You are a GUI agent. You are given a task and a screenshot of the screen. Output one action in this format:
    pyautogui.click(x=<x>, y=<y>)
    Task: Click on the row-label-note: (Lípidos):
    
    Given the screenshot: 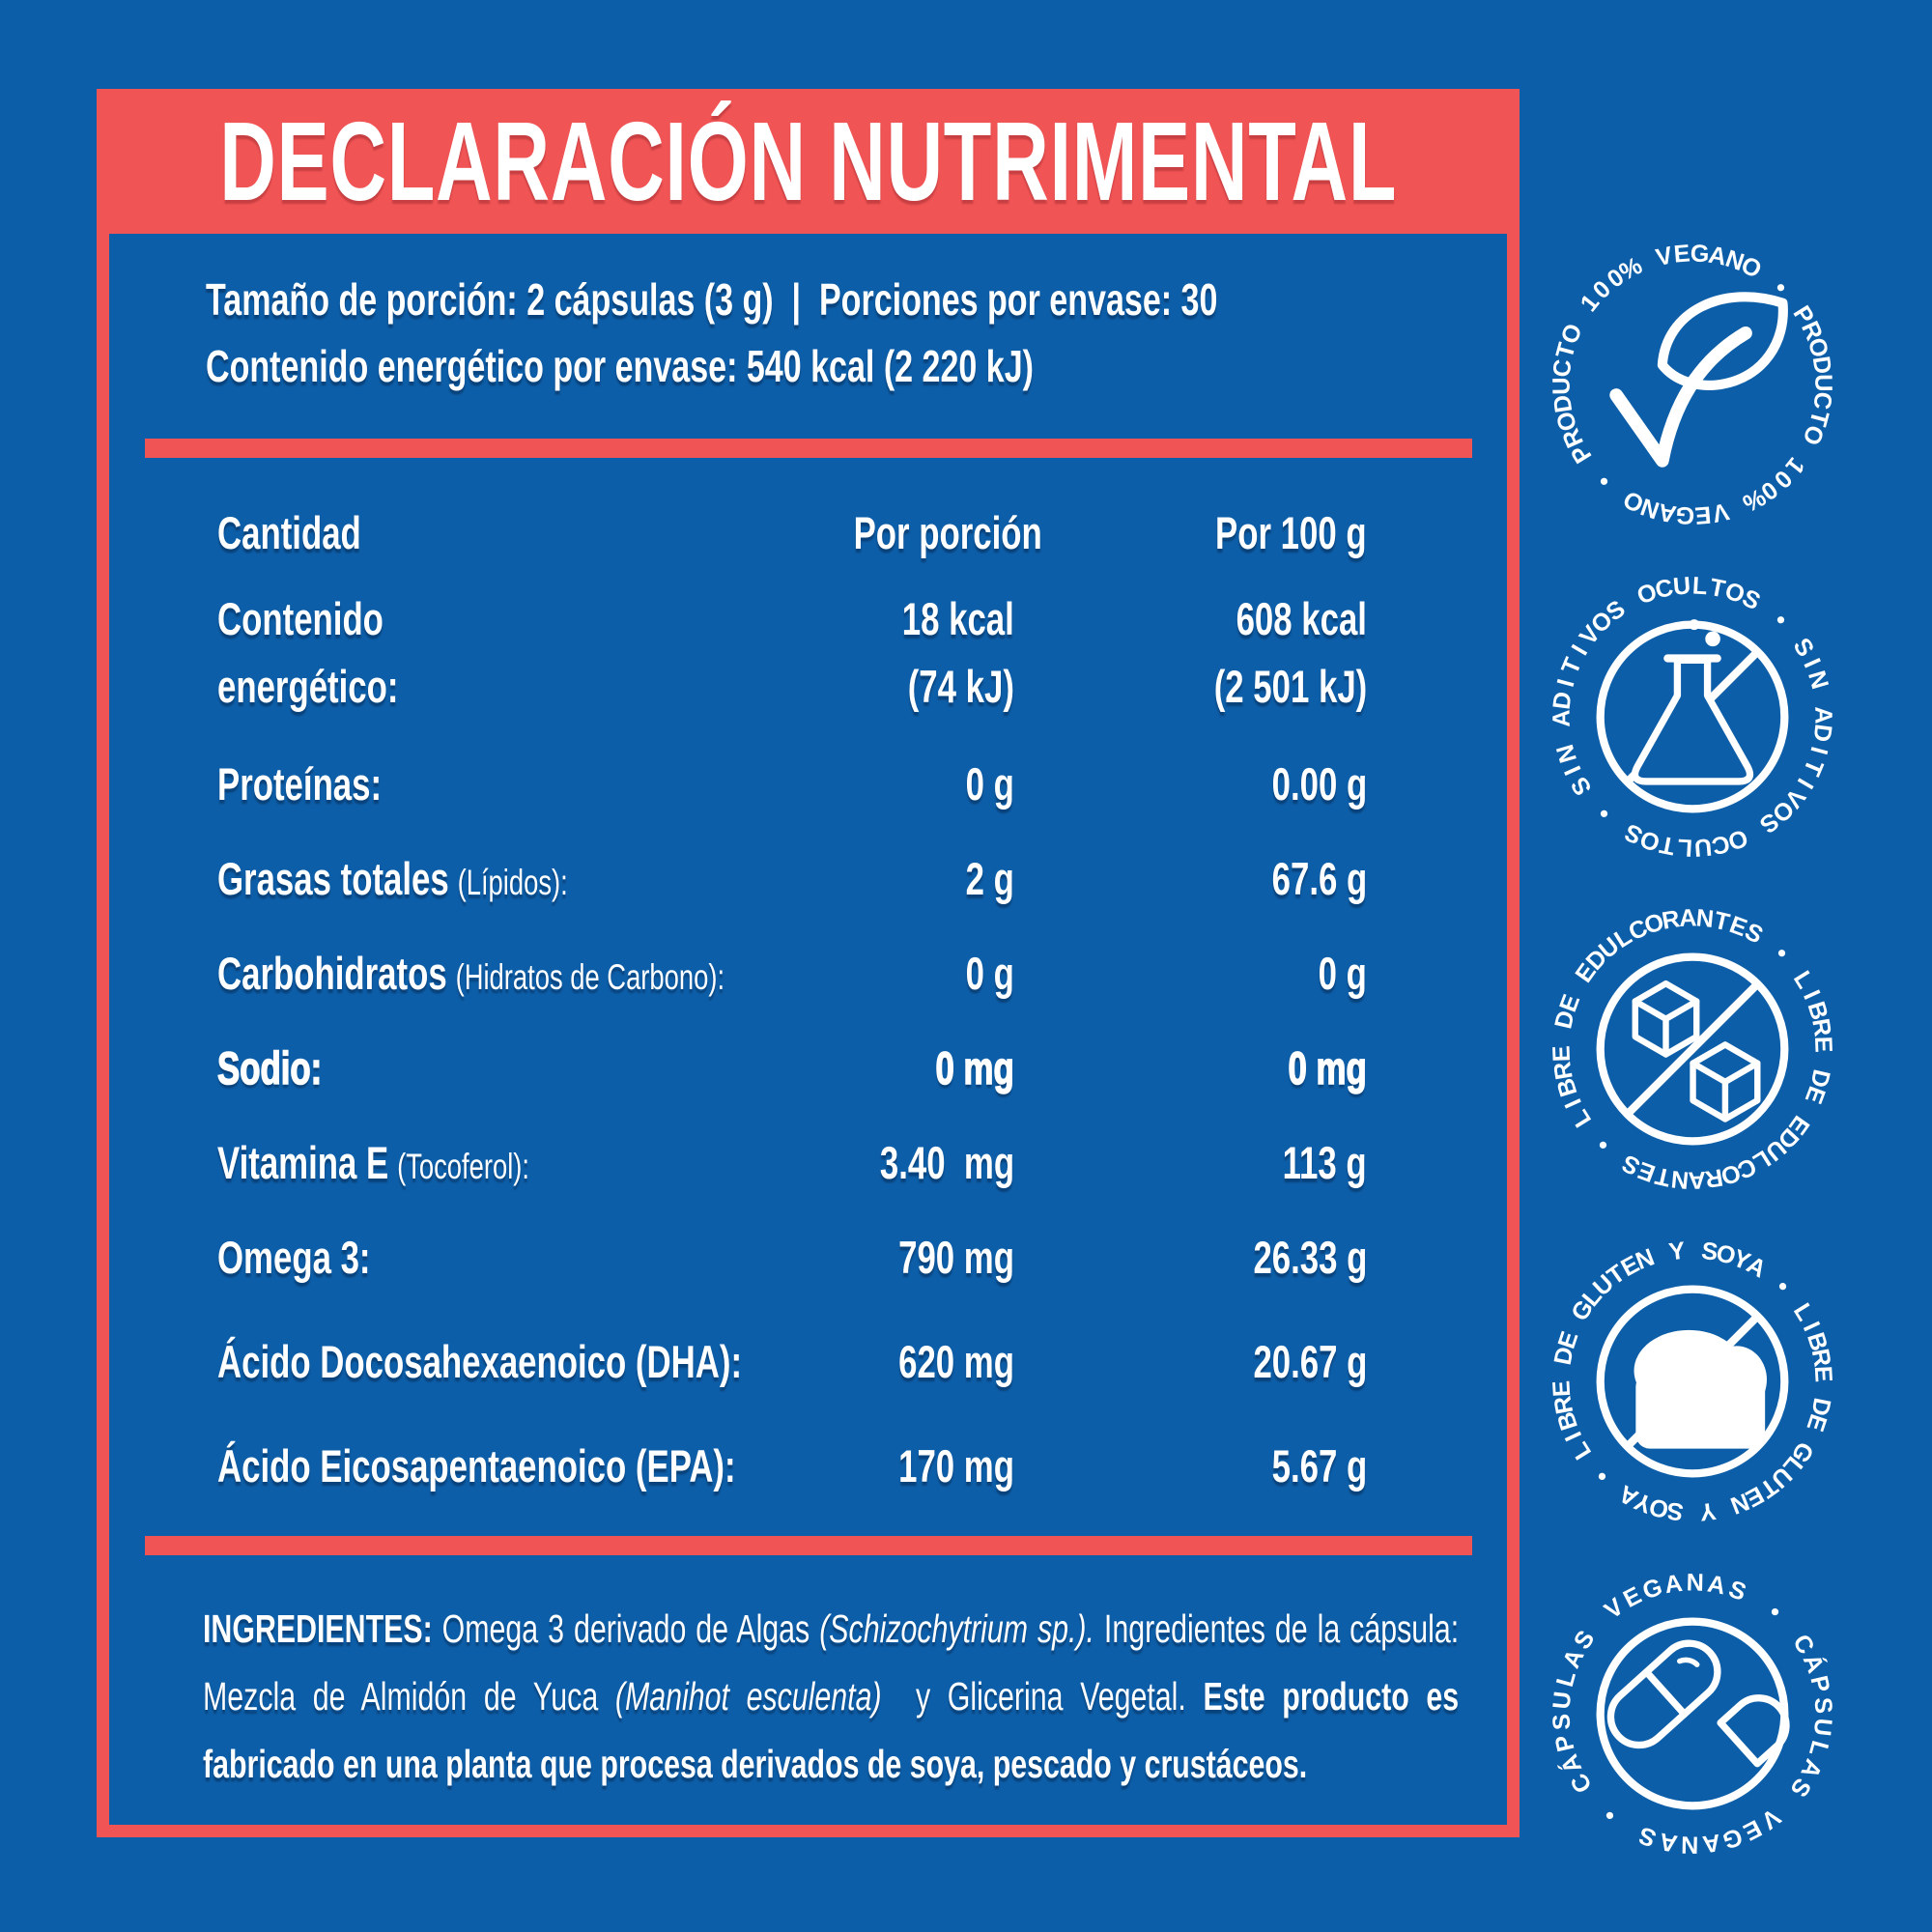 What is the action you would take?
    pyautogui.click(x=512, y=882)
    